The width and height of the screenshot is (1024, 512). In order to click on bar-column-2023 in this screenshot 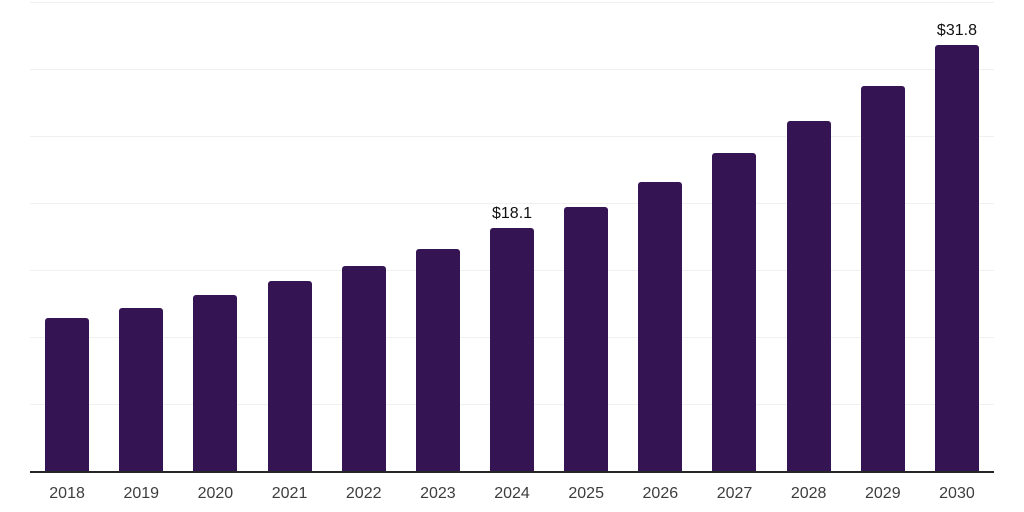, I will do `click(438, 236)`.